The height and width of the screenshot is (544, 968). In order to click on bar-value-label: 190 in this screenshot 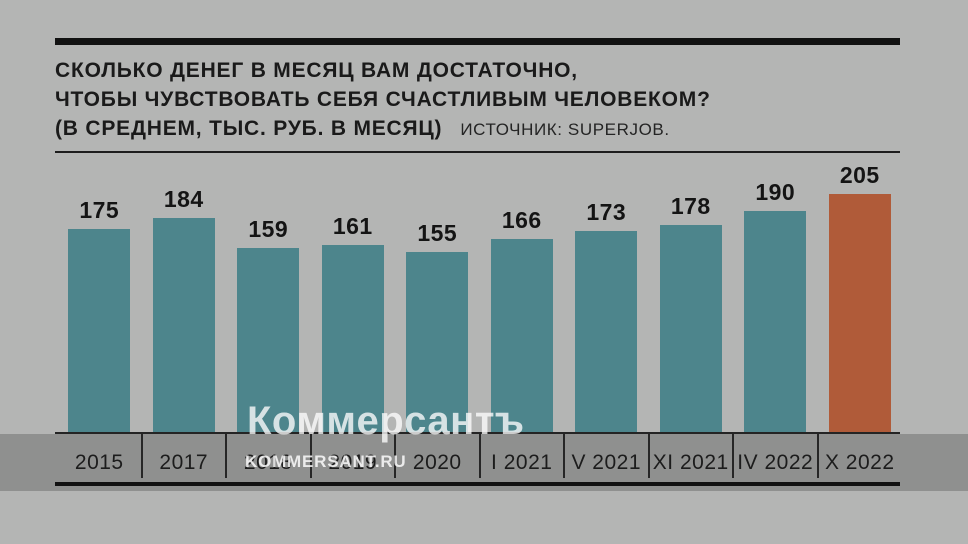, I will do `click(775, 192)`.